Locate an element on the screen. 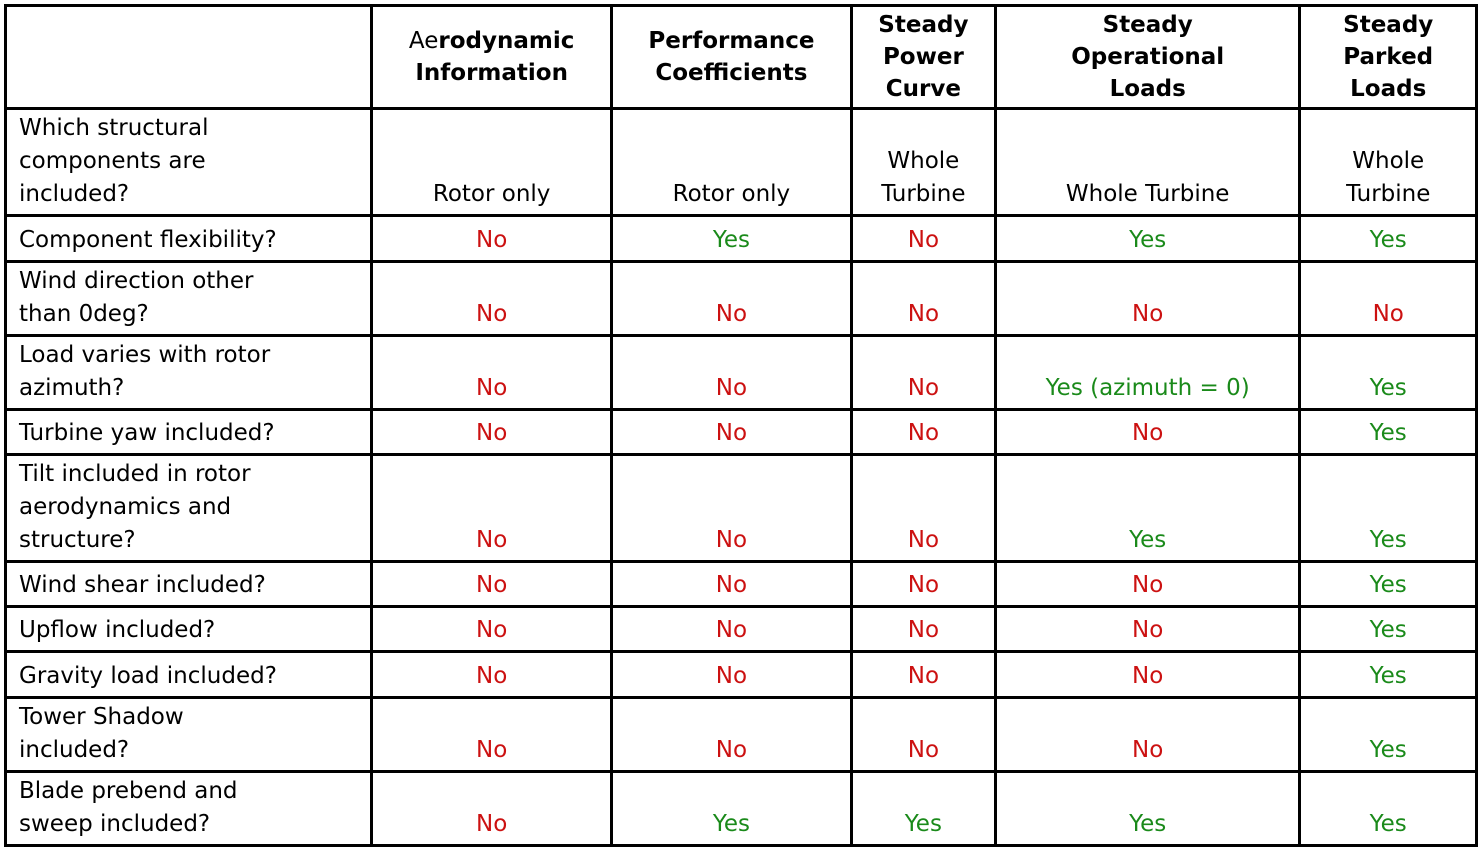 The width and height of the screenshot is (1482, 847). table-row-upflow-included: Upflow included? No No No No Yes is located at coordinates (740, 629).